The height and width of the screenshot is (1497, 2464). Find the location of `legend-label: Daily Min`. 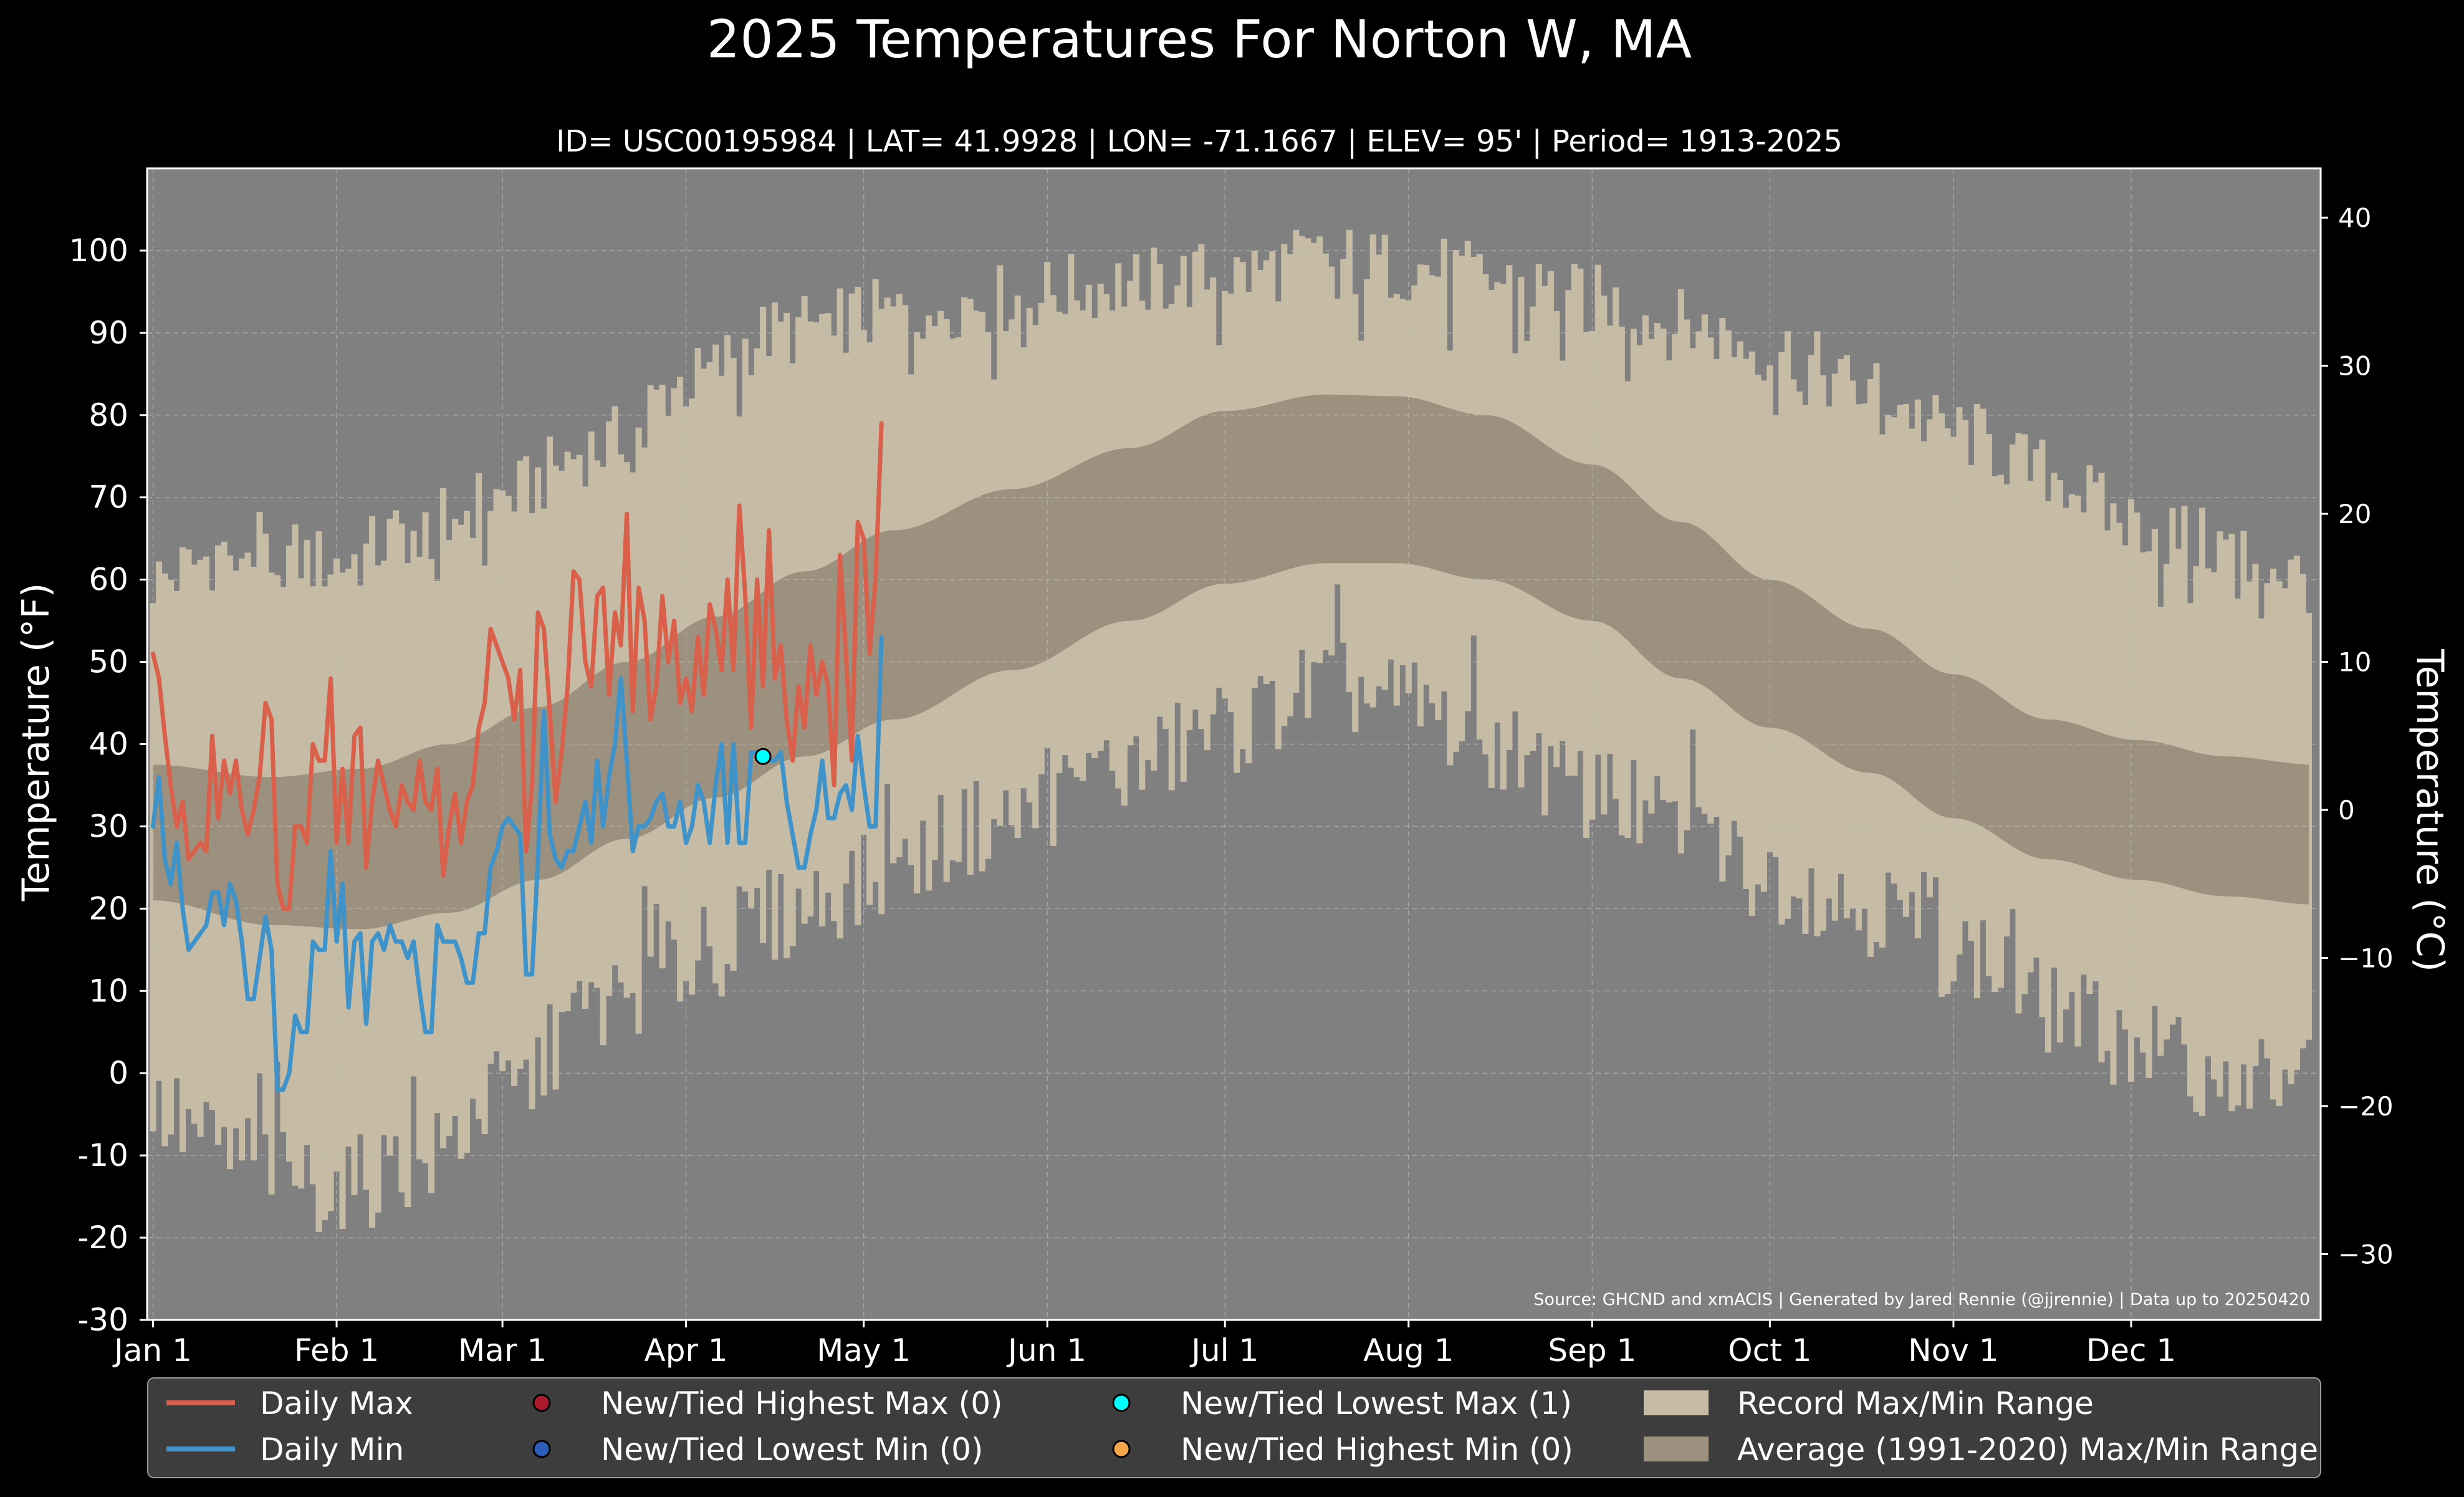

legend-label: Daily Min is located at coordinates (332, 1450).